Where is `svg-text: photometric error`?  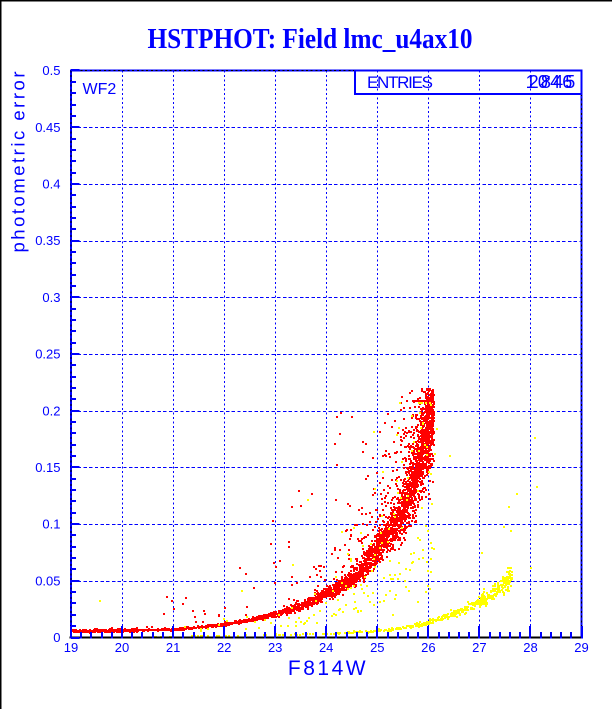
svg-text: photometric error is located at coordinates (18, 162).